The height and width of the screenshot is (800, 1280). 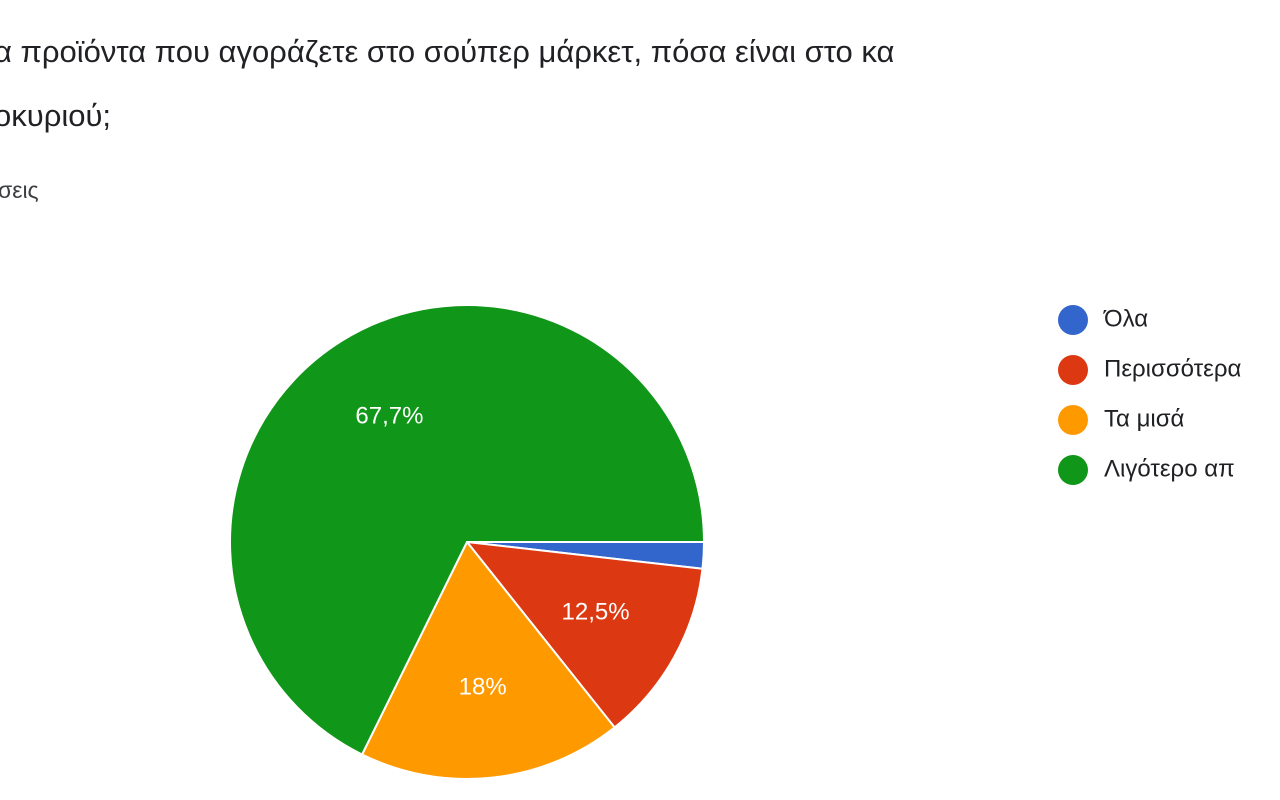 What do you see at coordinates (19, 190) in the screenshot?
I see `chart-subtitle: σεις` at bounding box center [19, 190].